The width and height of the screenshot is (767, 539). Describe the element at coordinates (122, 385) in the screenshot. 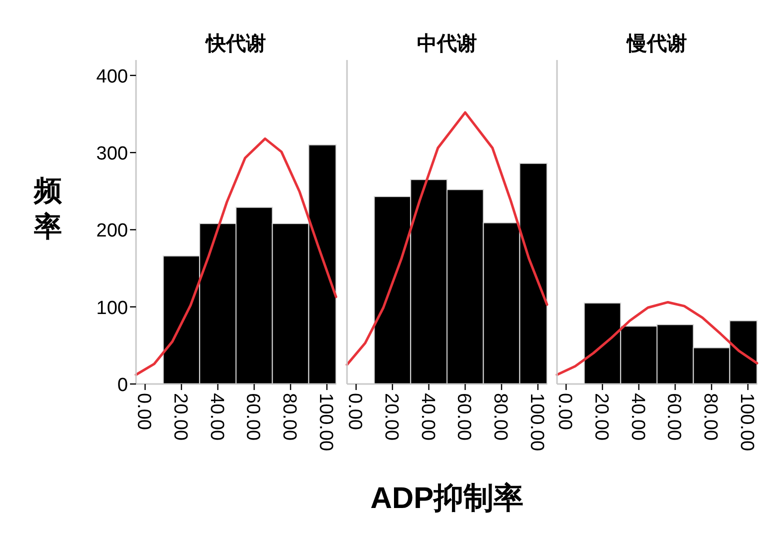

I see `y-tick-label: 0` at that location.